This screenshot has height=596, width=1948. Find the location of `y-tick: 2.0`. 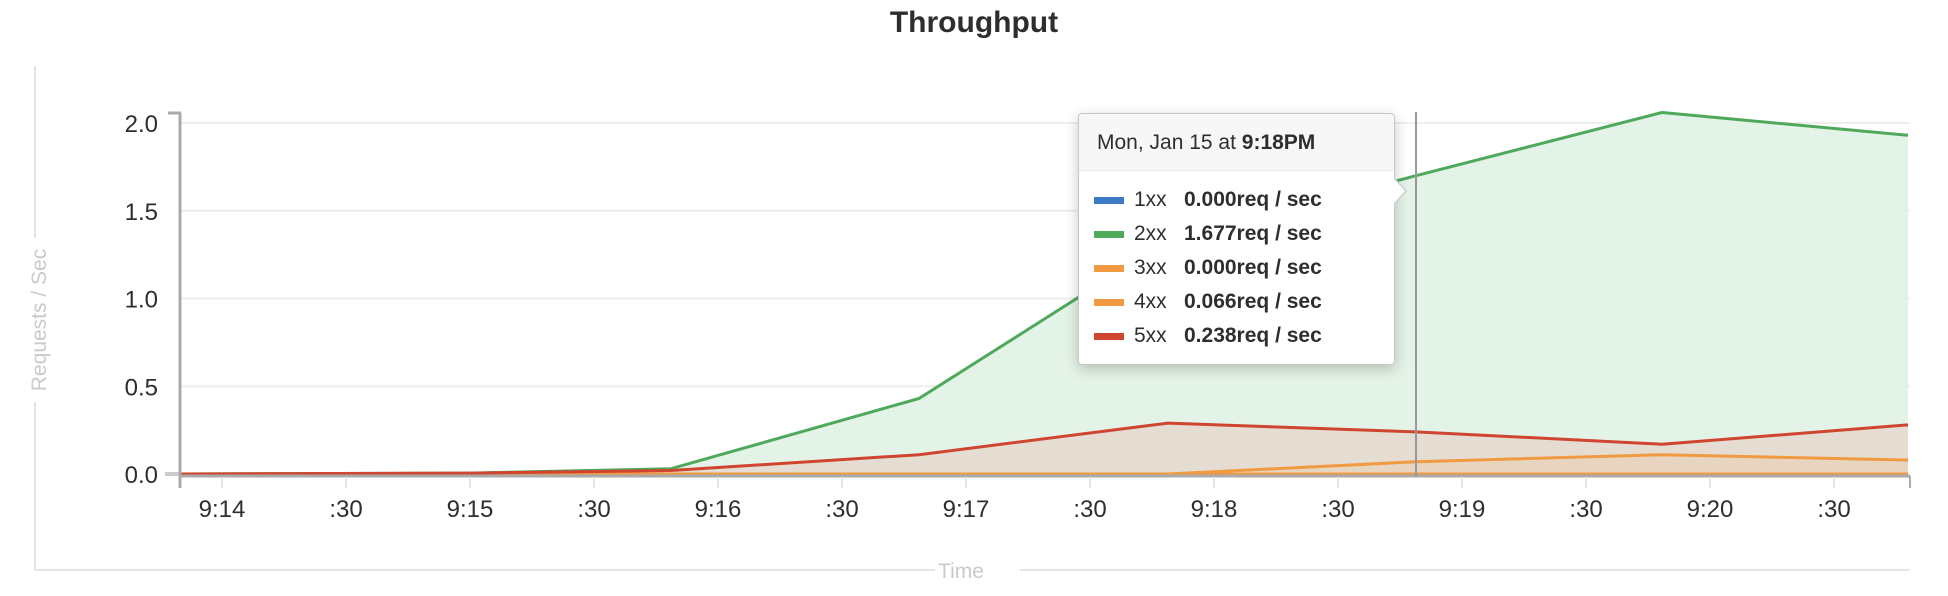

y-tick: 2.0 is located at coordinates (141, 124).